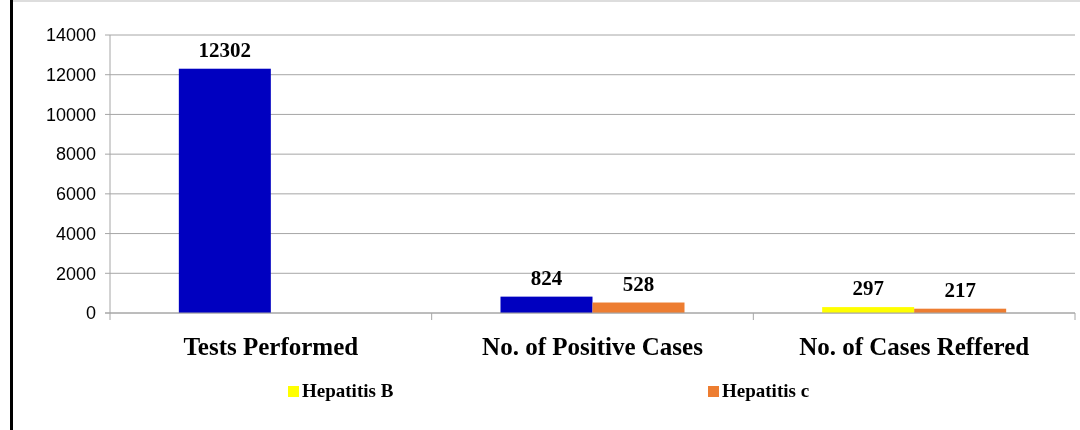  I want to click on y-tick-label: 10000, so click(70, 114).